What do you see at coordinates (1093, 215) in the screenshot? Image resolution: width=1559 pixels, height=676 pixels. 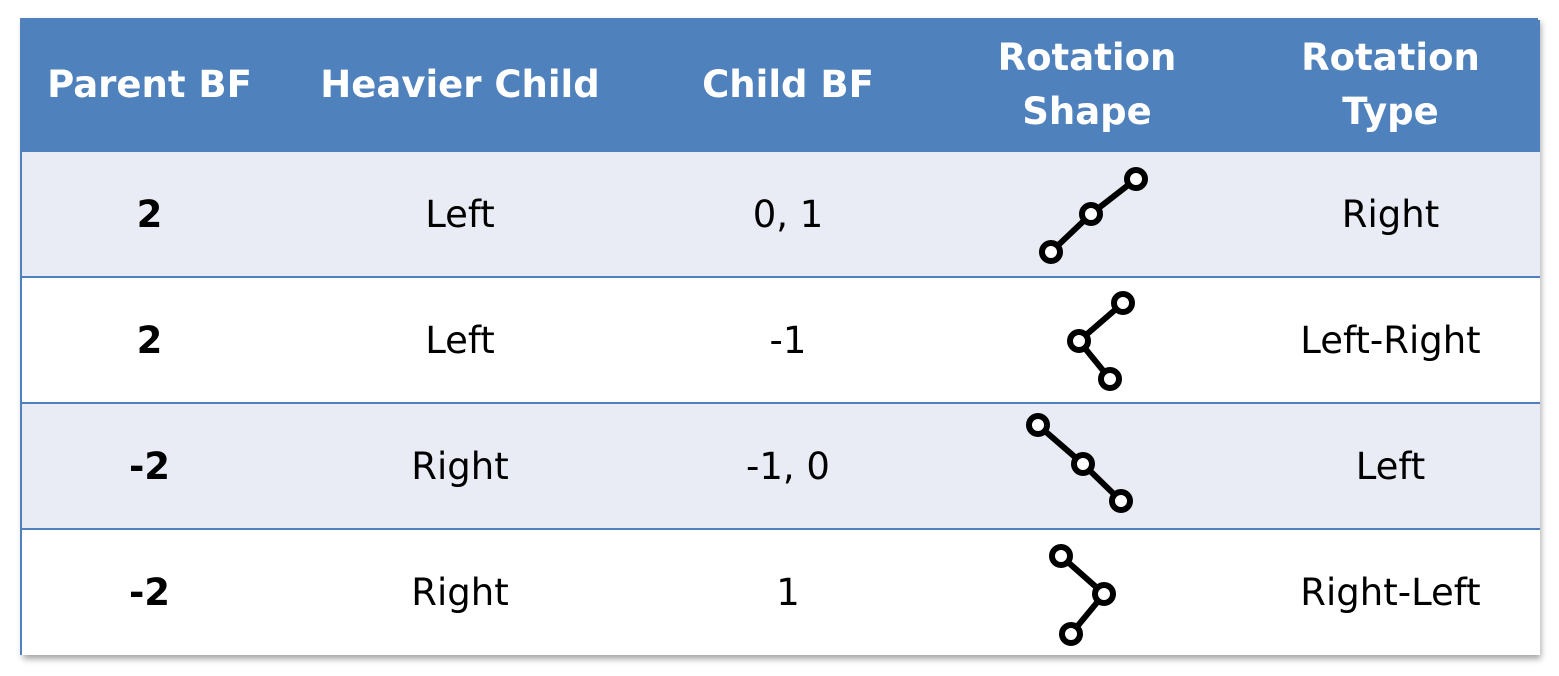 I see `left-left-line-icon` at bounding box center [1093, 215].